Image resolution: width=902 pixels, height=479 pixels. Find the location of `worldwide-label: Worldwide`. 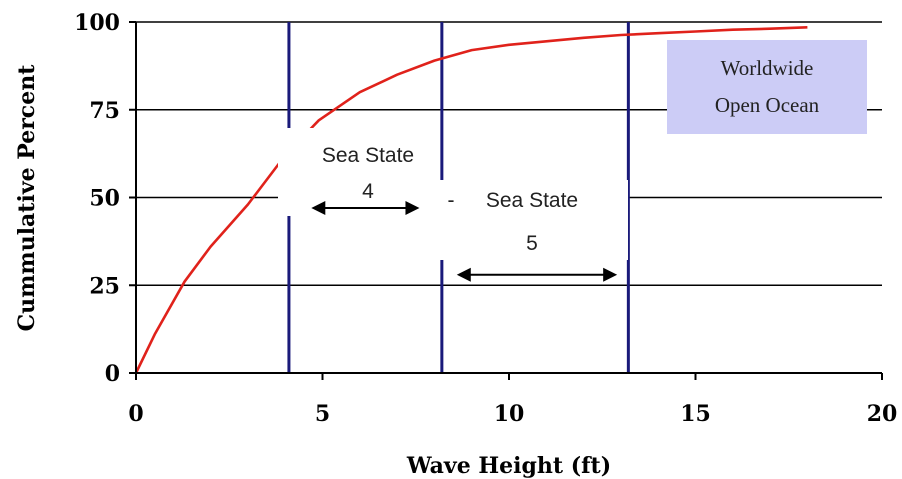

worldwide-label: Worldwide is located at coordinates (767, 68).